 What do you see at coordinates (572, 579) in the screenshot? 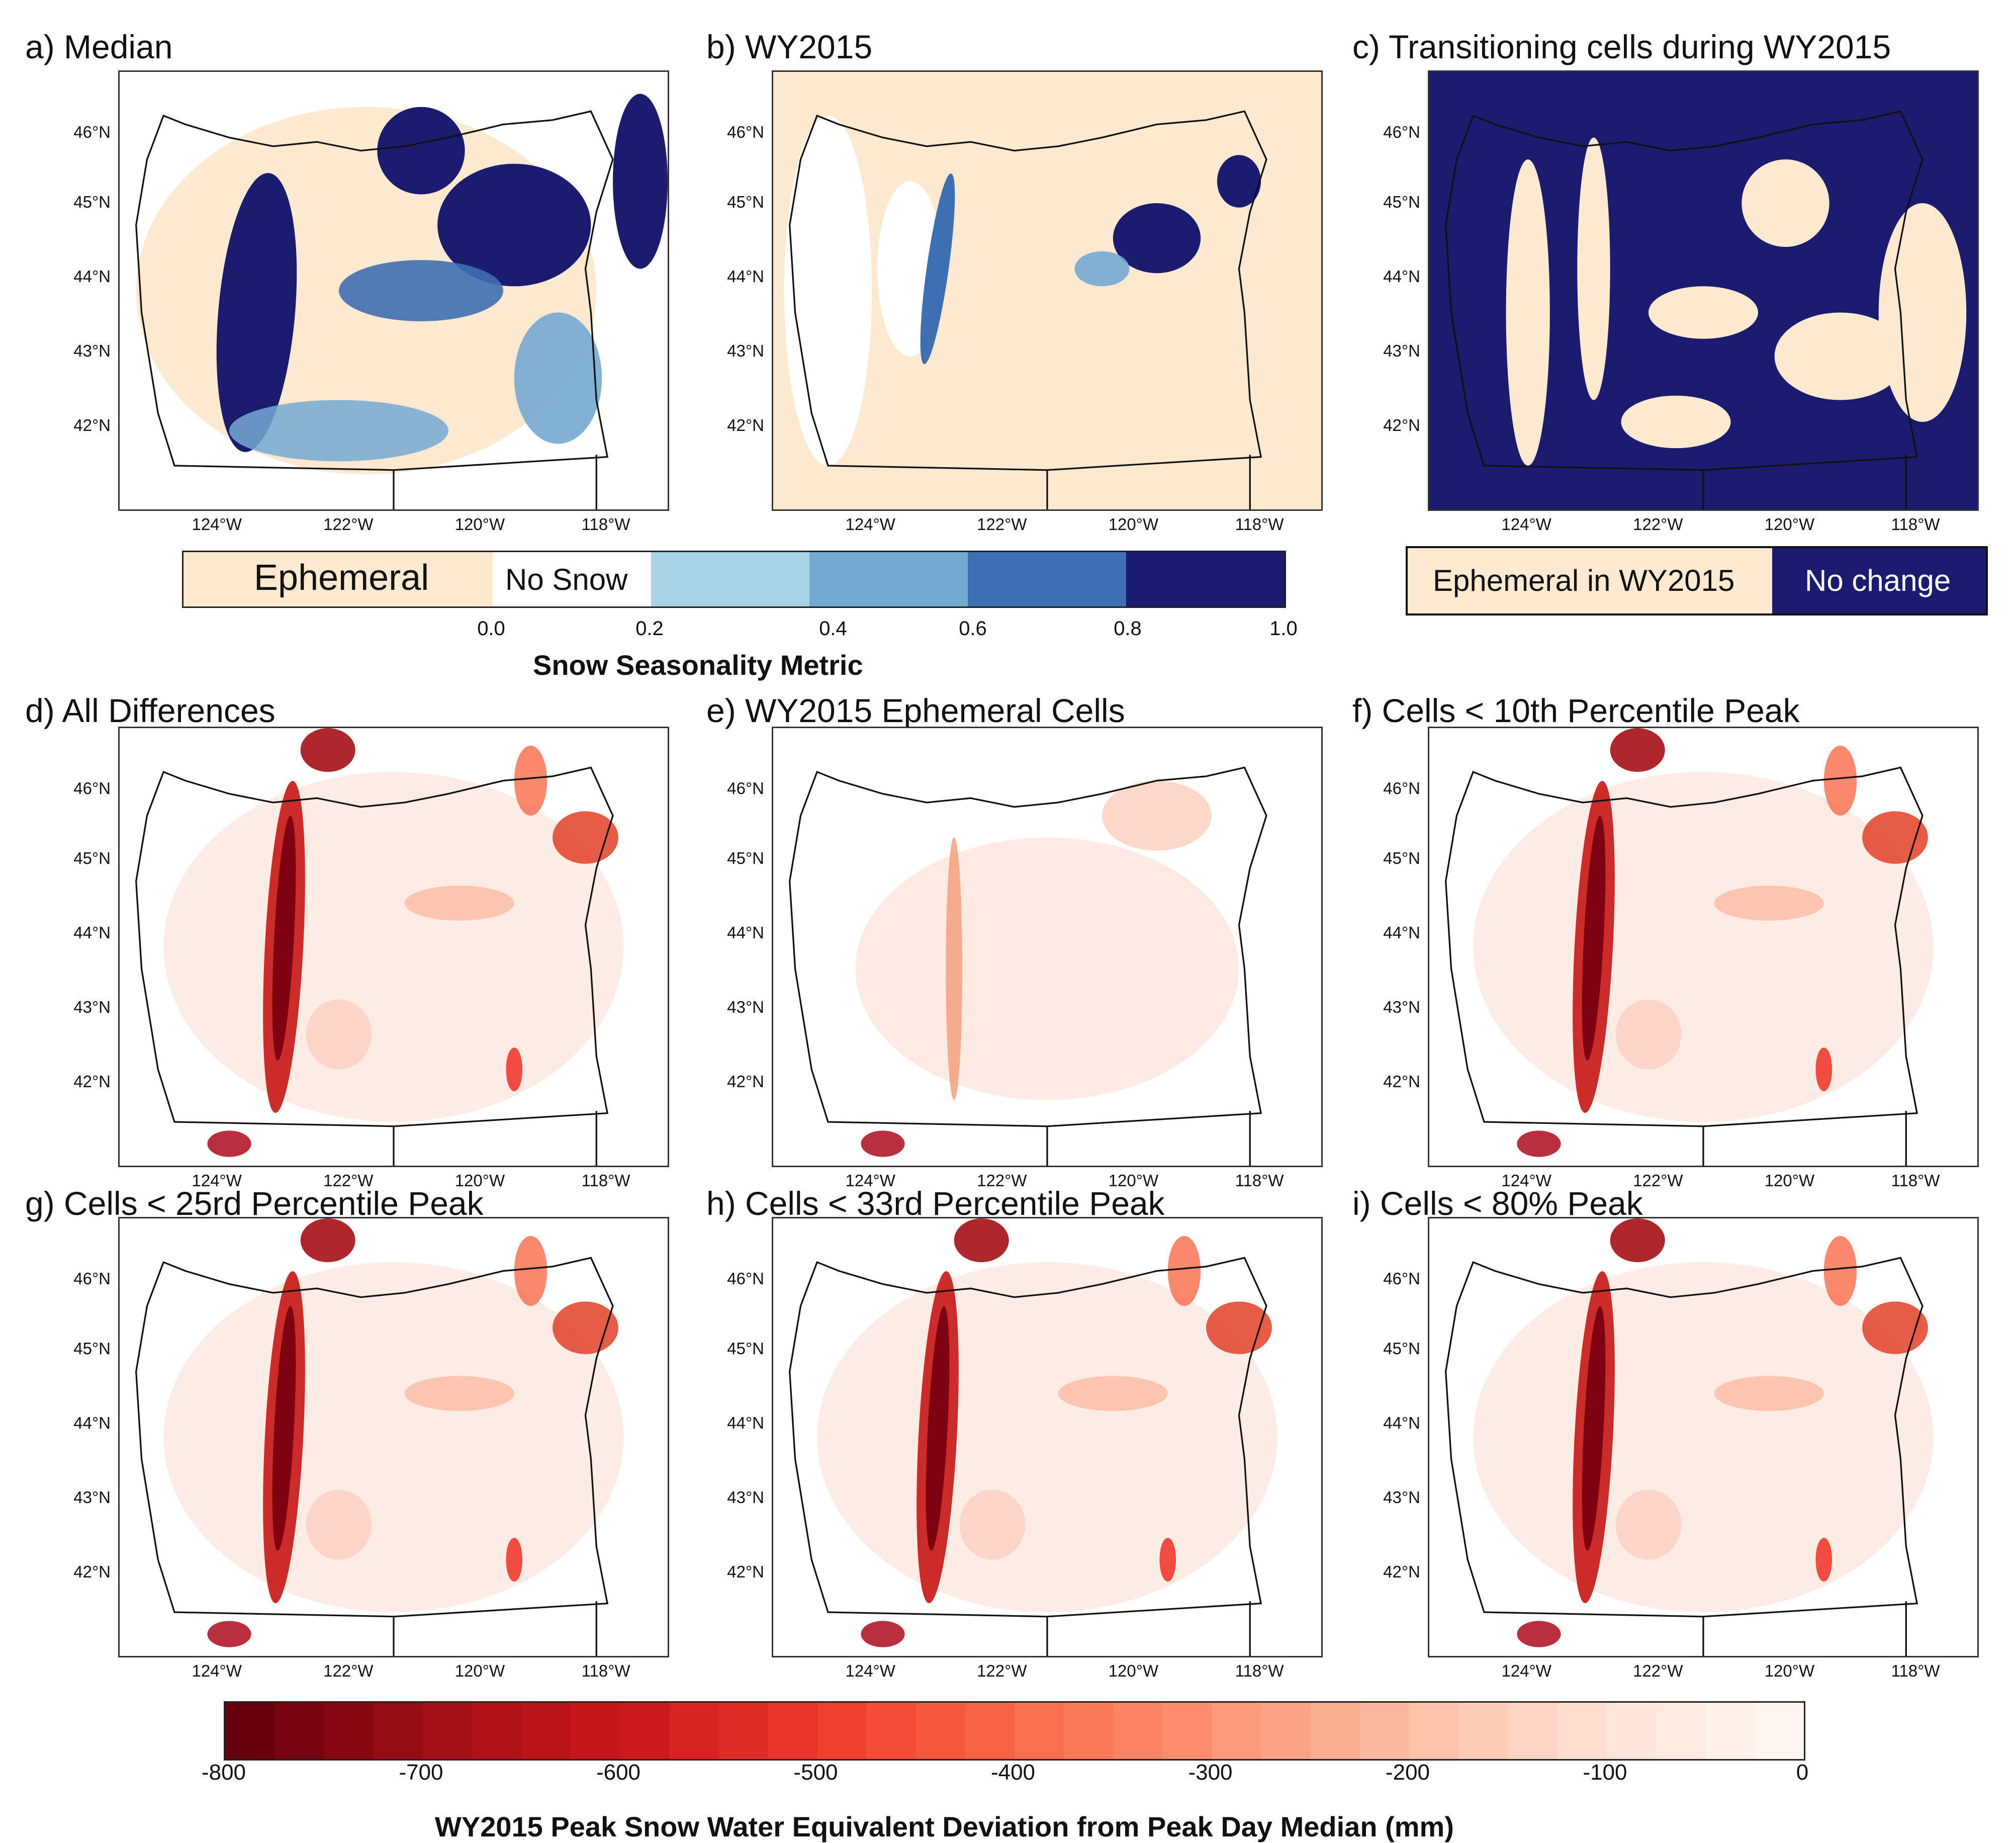
I see `colorbar-nosnow-segment` at bounding box center [572, 579].